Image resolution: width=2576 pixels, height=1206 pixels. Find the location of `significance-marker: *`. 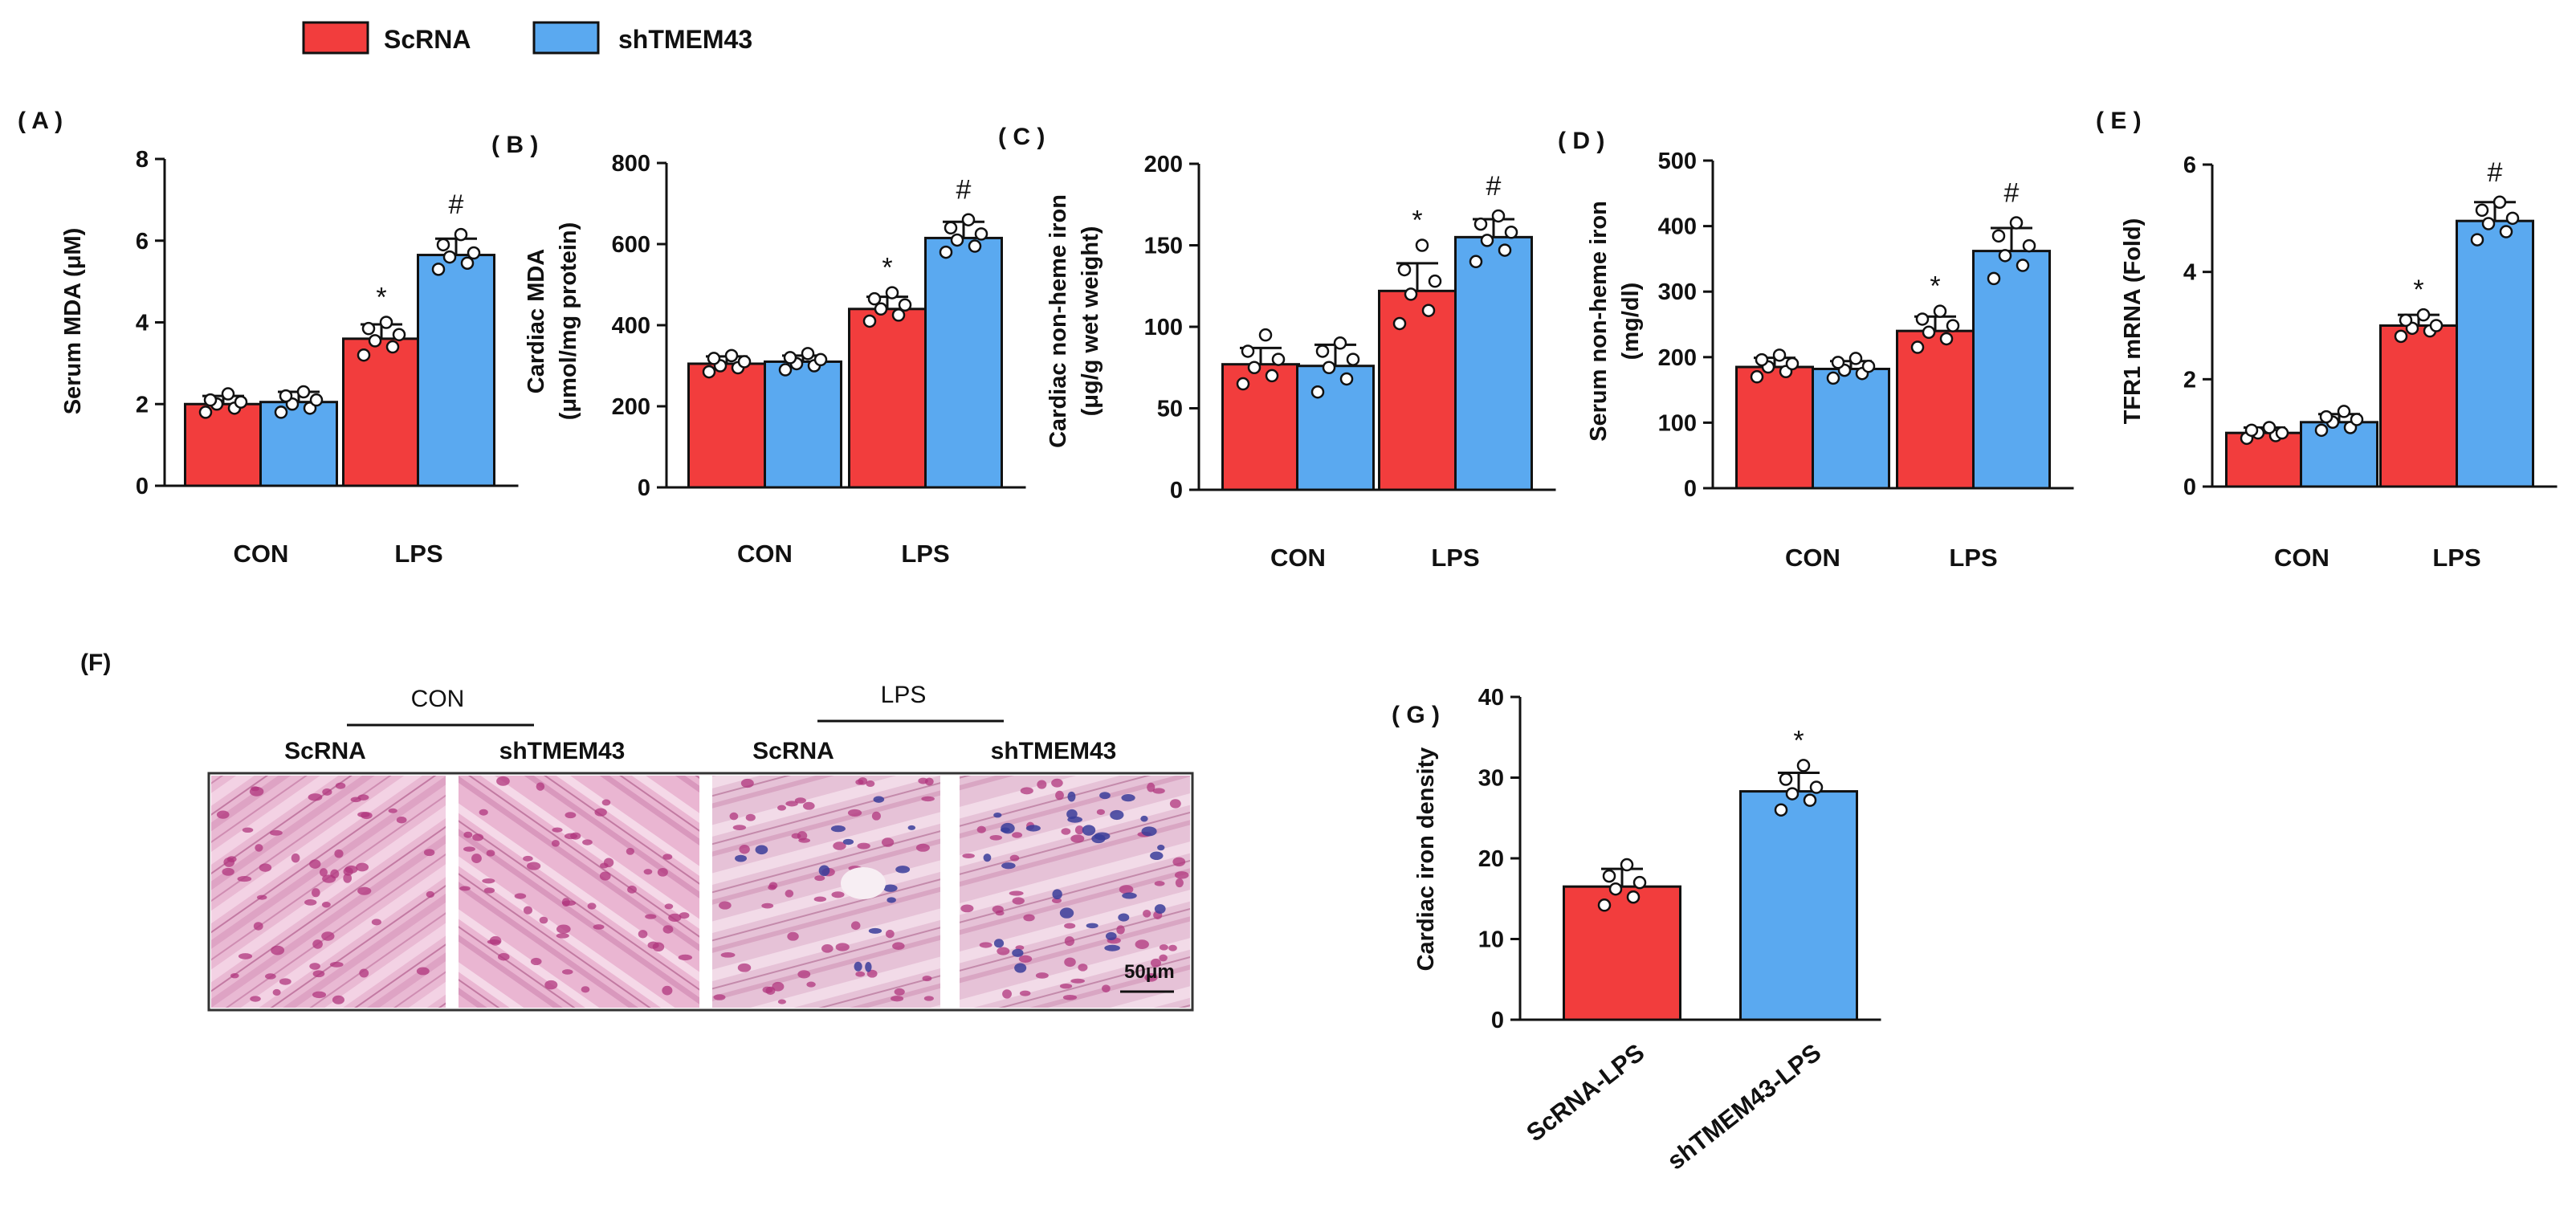

significance-marker: * is located at coordinates (381, 298).